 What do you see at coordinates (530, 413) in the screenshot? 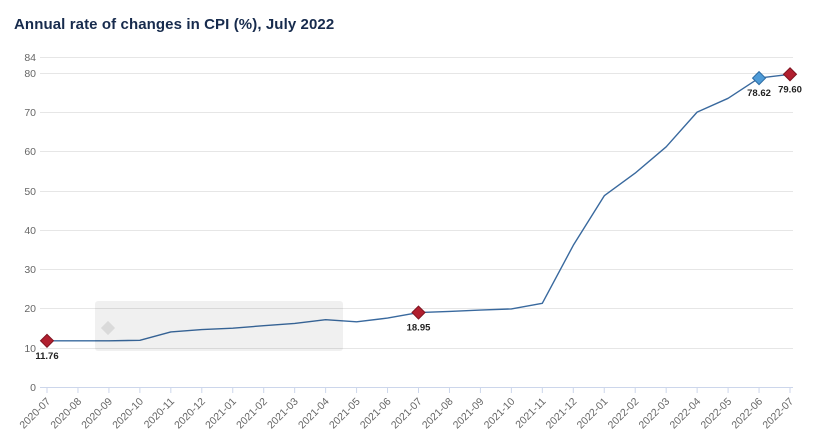
I see `x-tick-label: 2021-11` at bounding box center [530, 413].